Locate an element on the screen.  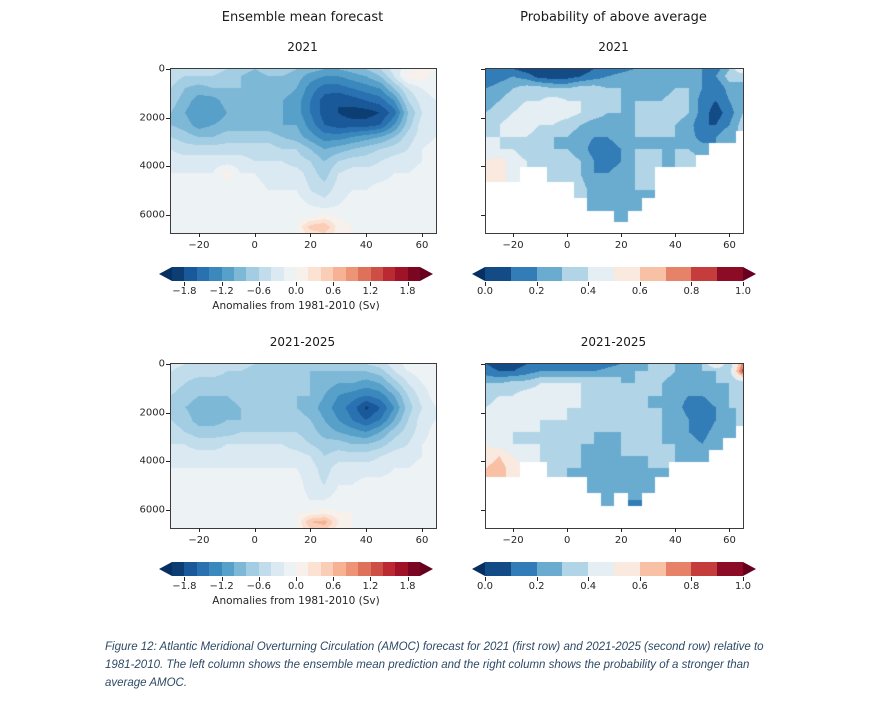
colorbar-tick-label: 0.0 is located at coordinates (485, 586).